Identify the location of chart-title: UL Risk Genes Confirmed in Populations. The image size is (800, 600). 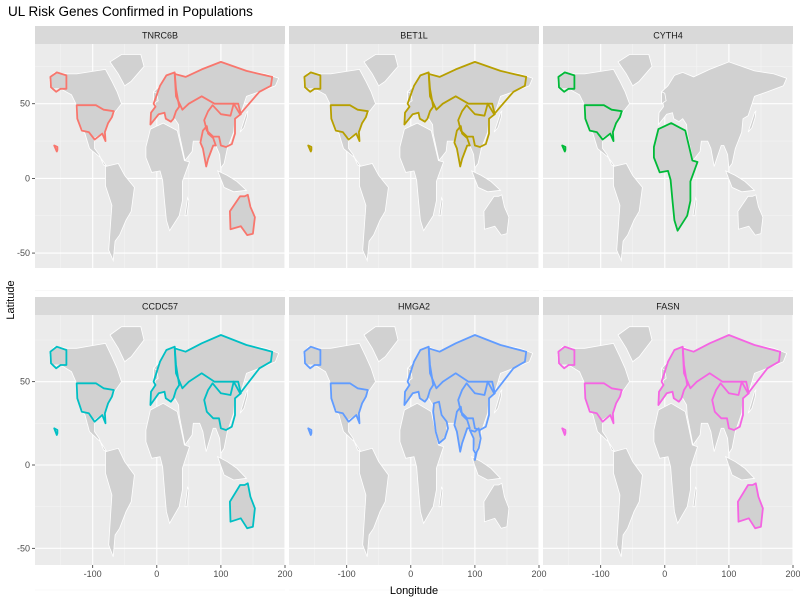
(130, 11).